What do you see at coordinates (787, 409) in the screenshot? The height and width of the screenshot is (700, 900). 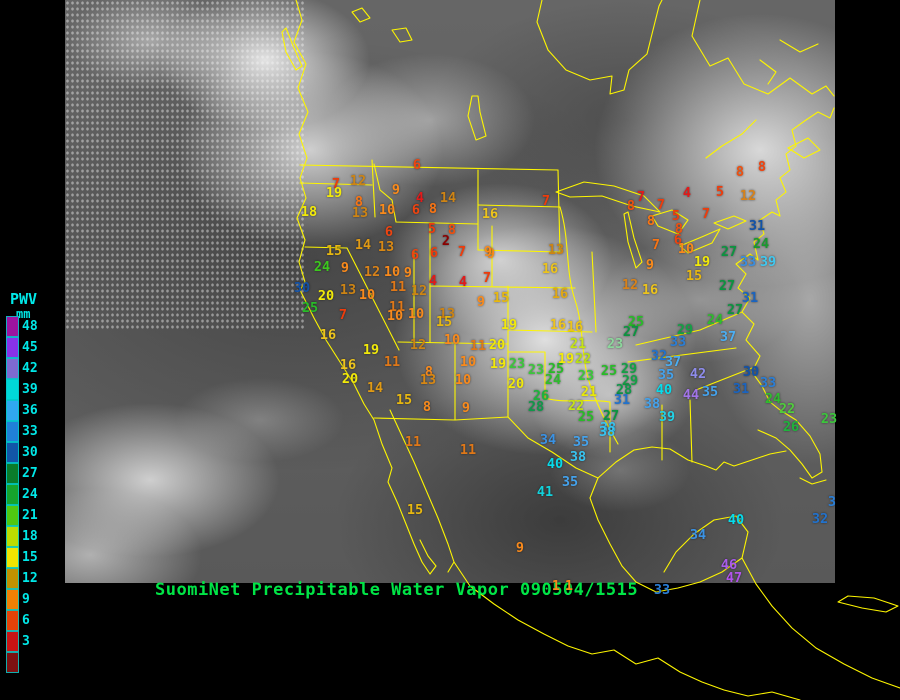 I see `station-pwv-value: 22` at bounding box center [787, 409].